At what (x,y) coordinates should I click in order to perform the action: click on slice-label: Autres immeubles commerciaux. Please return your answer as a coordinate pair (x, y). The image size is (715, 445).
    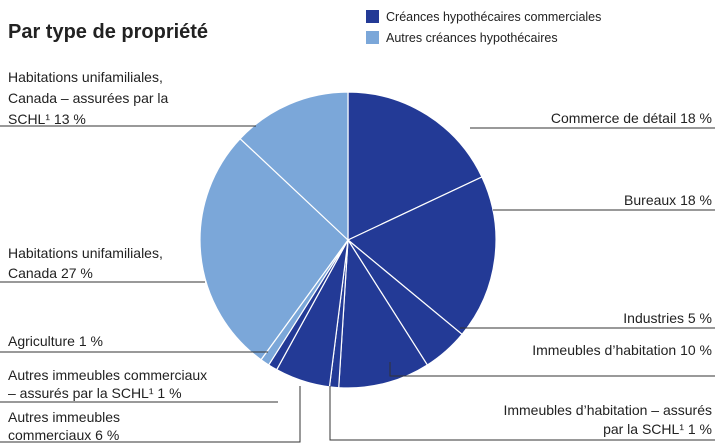
    Looking at the image, I should click on (107, 375).